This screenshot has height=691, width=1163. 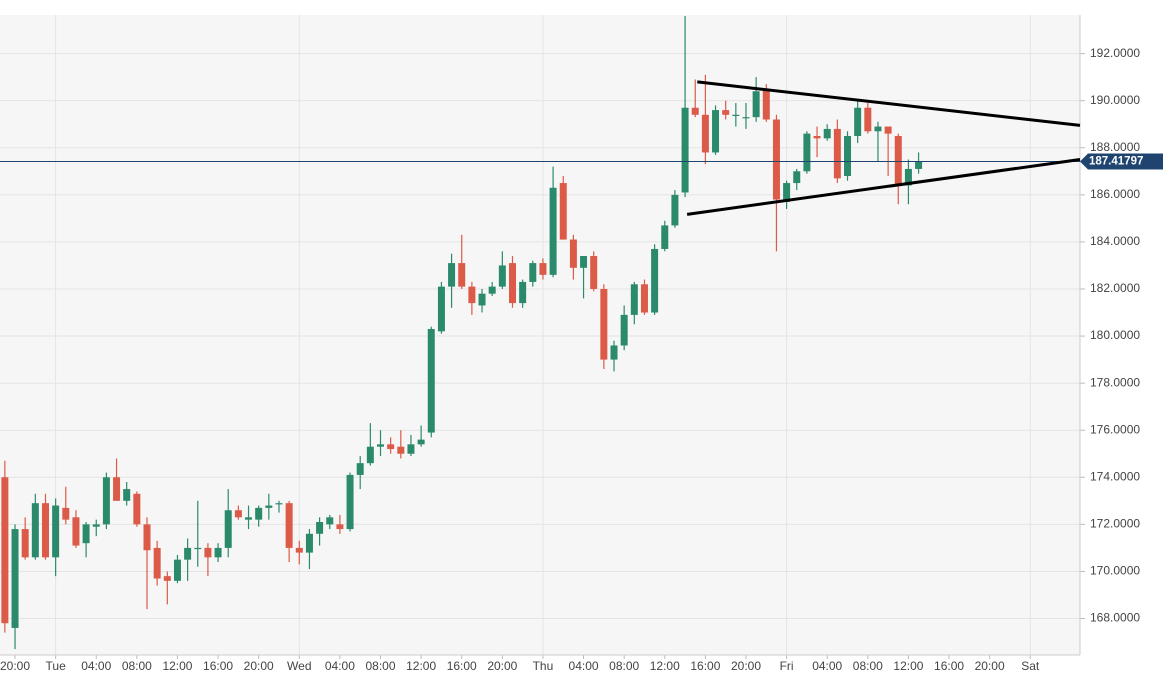 What do you see at coordinates (584, 666) in the screenshot?
I see `x-tick-label: 04:00` at bounding box center [584, 666].